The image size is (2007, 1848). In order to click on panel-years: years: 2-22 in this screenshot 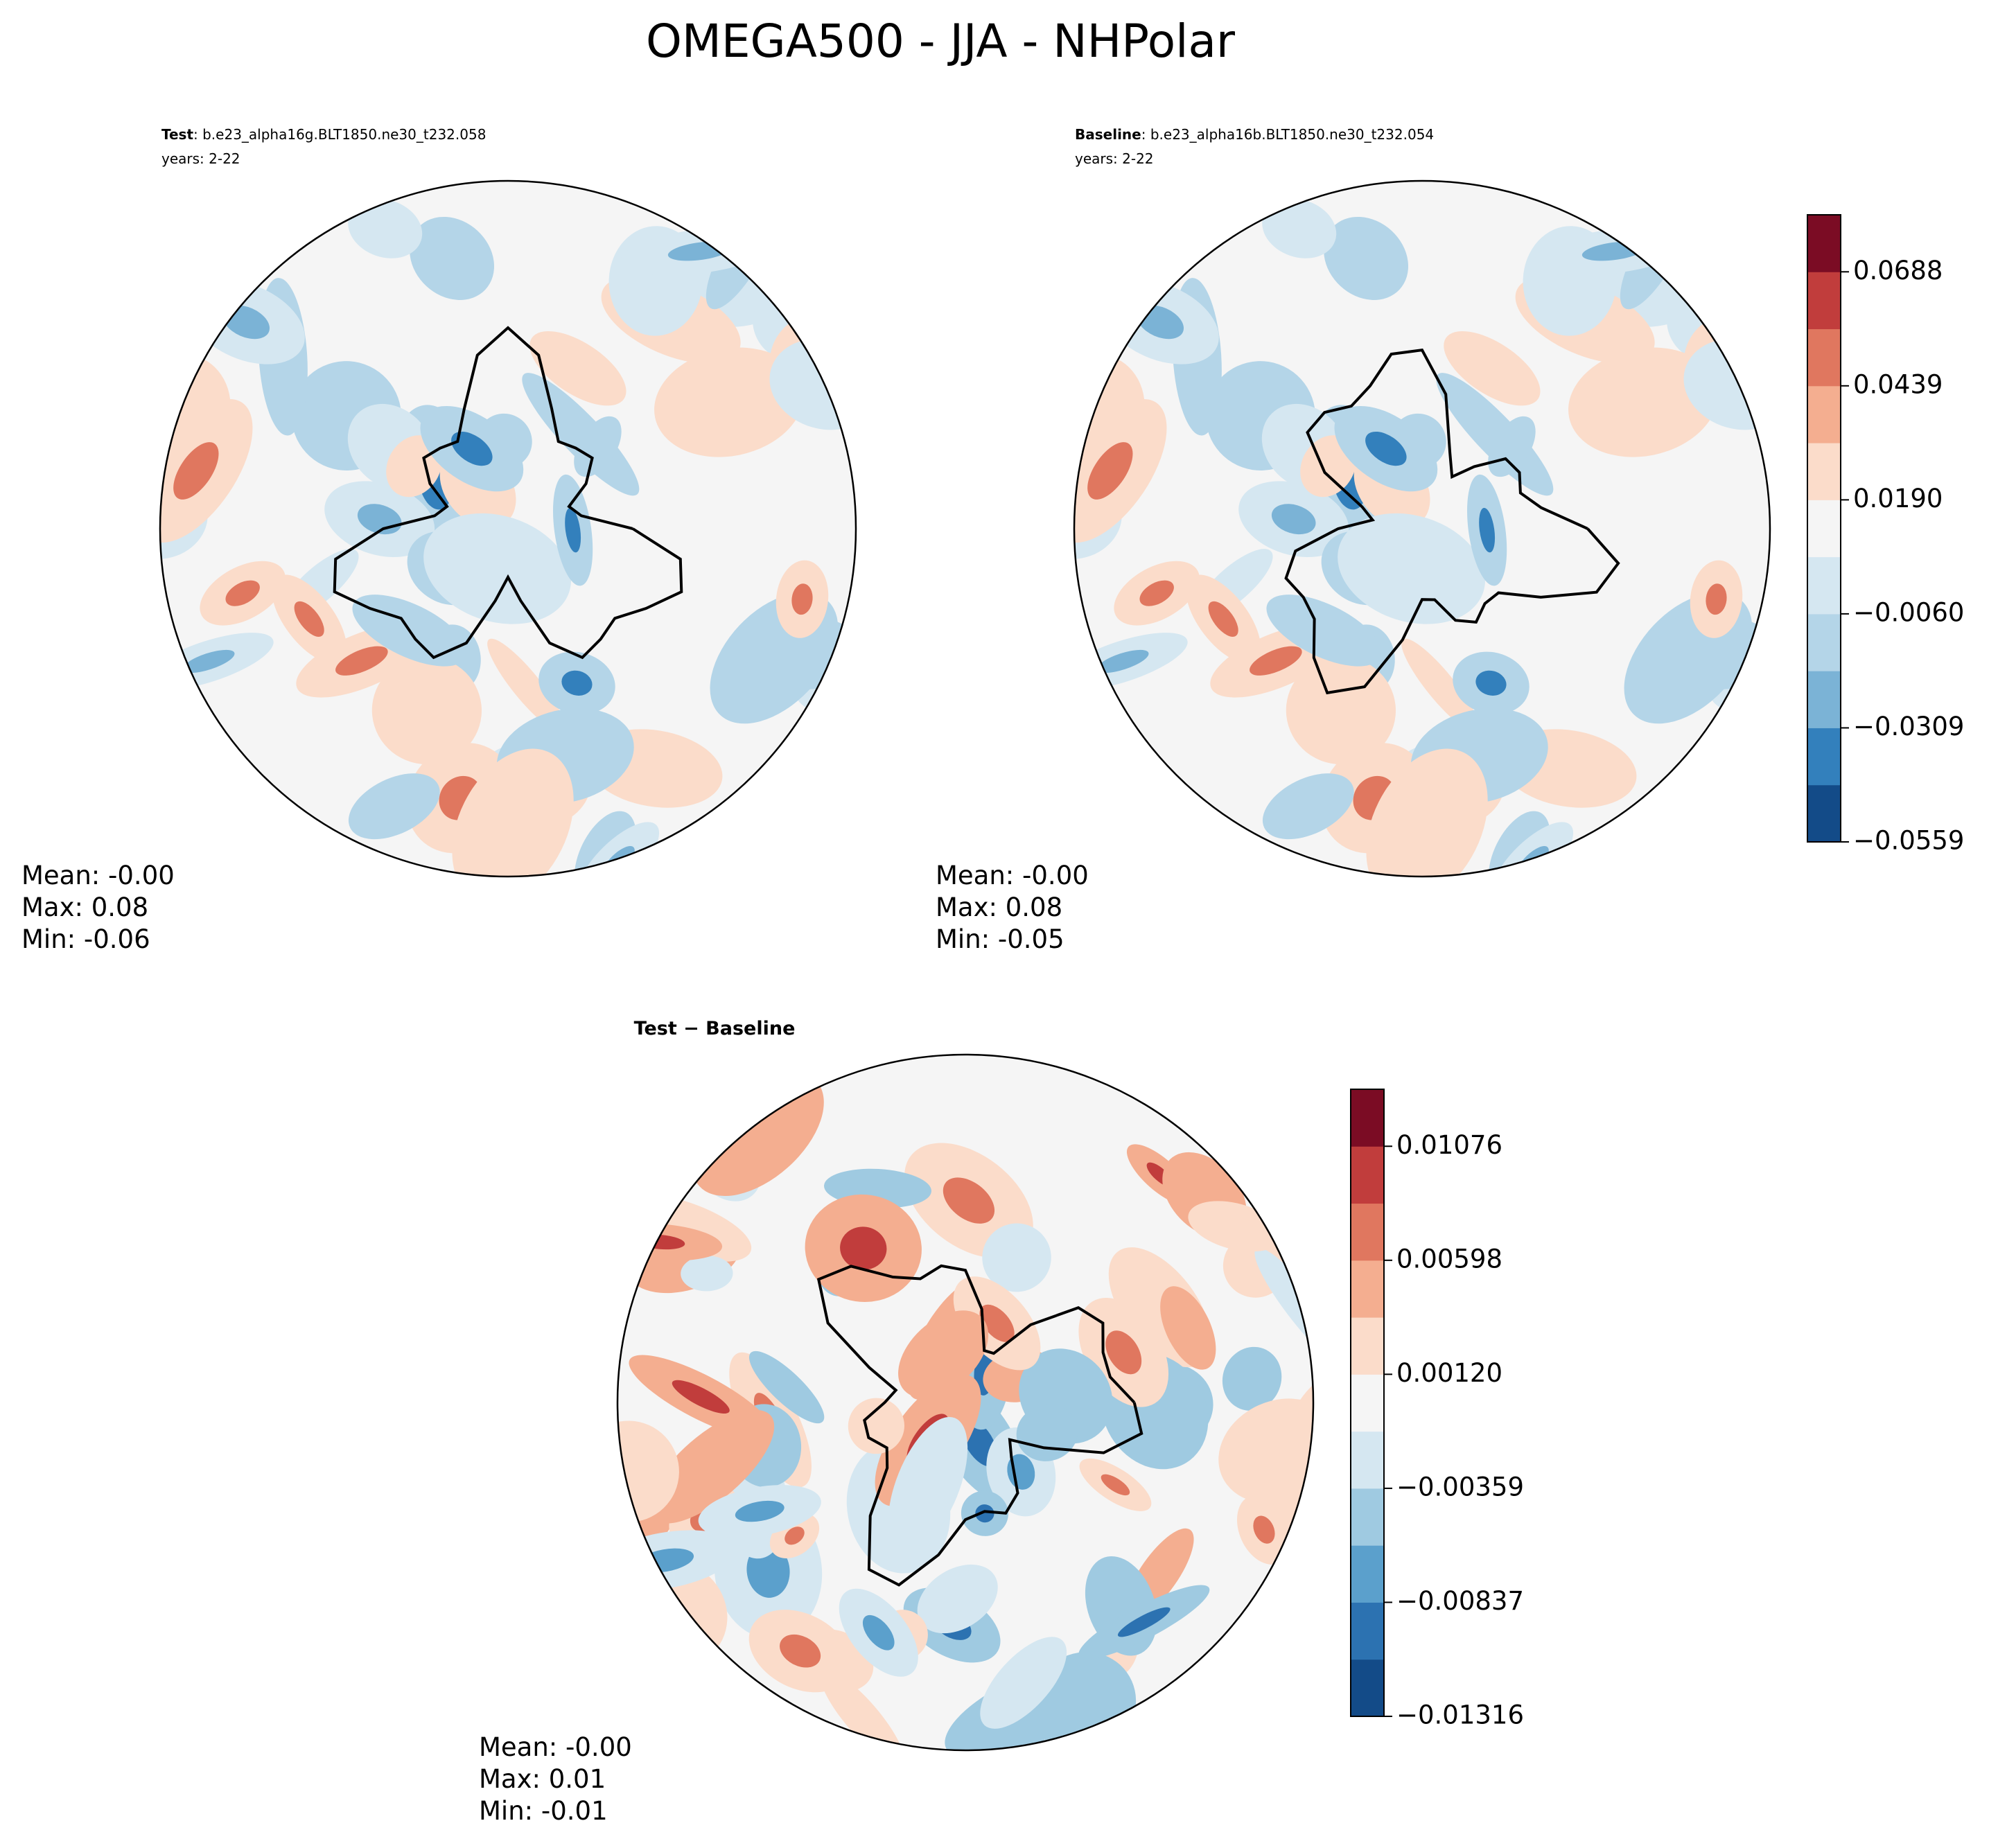, I will do `click(200, 158)`.